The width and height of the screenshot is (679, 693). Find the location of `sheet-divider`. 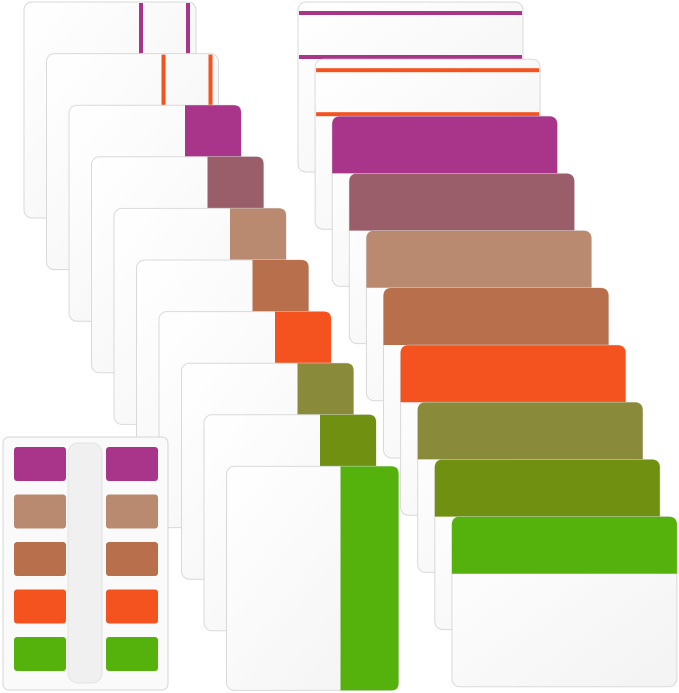

sheet-divider is located at coordinates (85, 563).